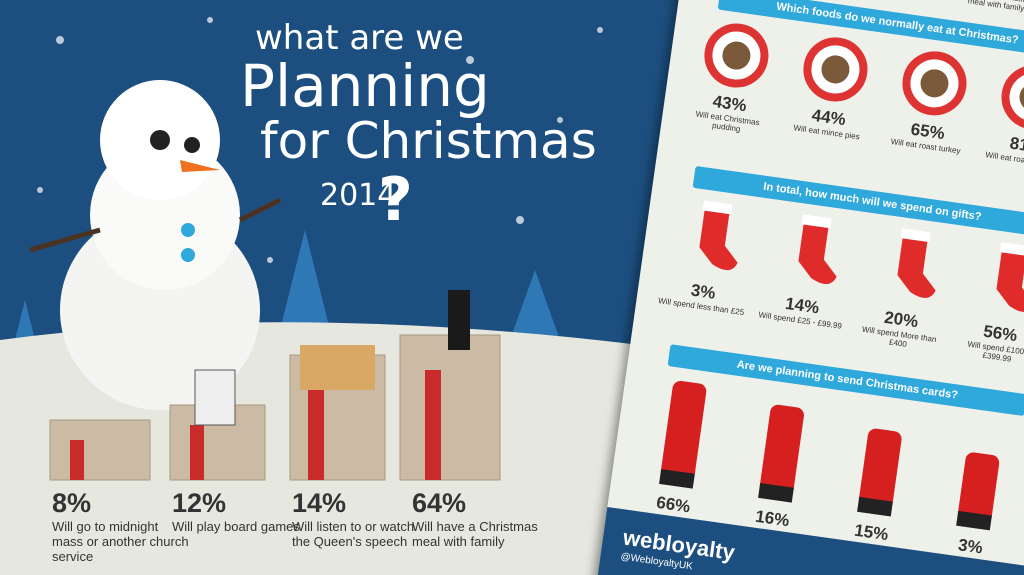  What do you see at coordinates (242, 511) in the screenshot?
I see `stat: 12% Will play board games` at bounding box center [242, 511].